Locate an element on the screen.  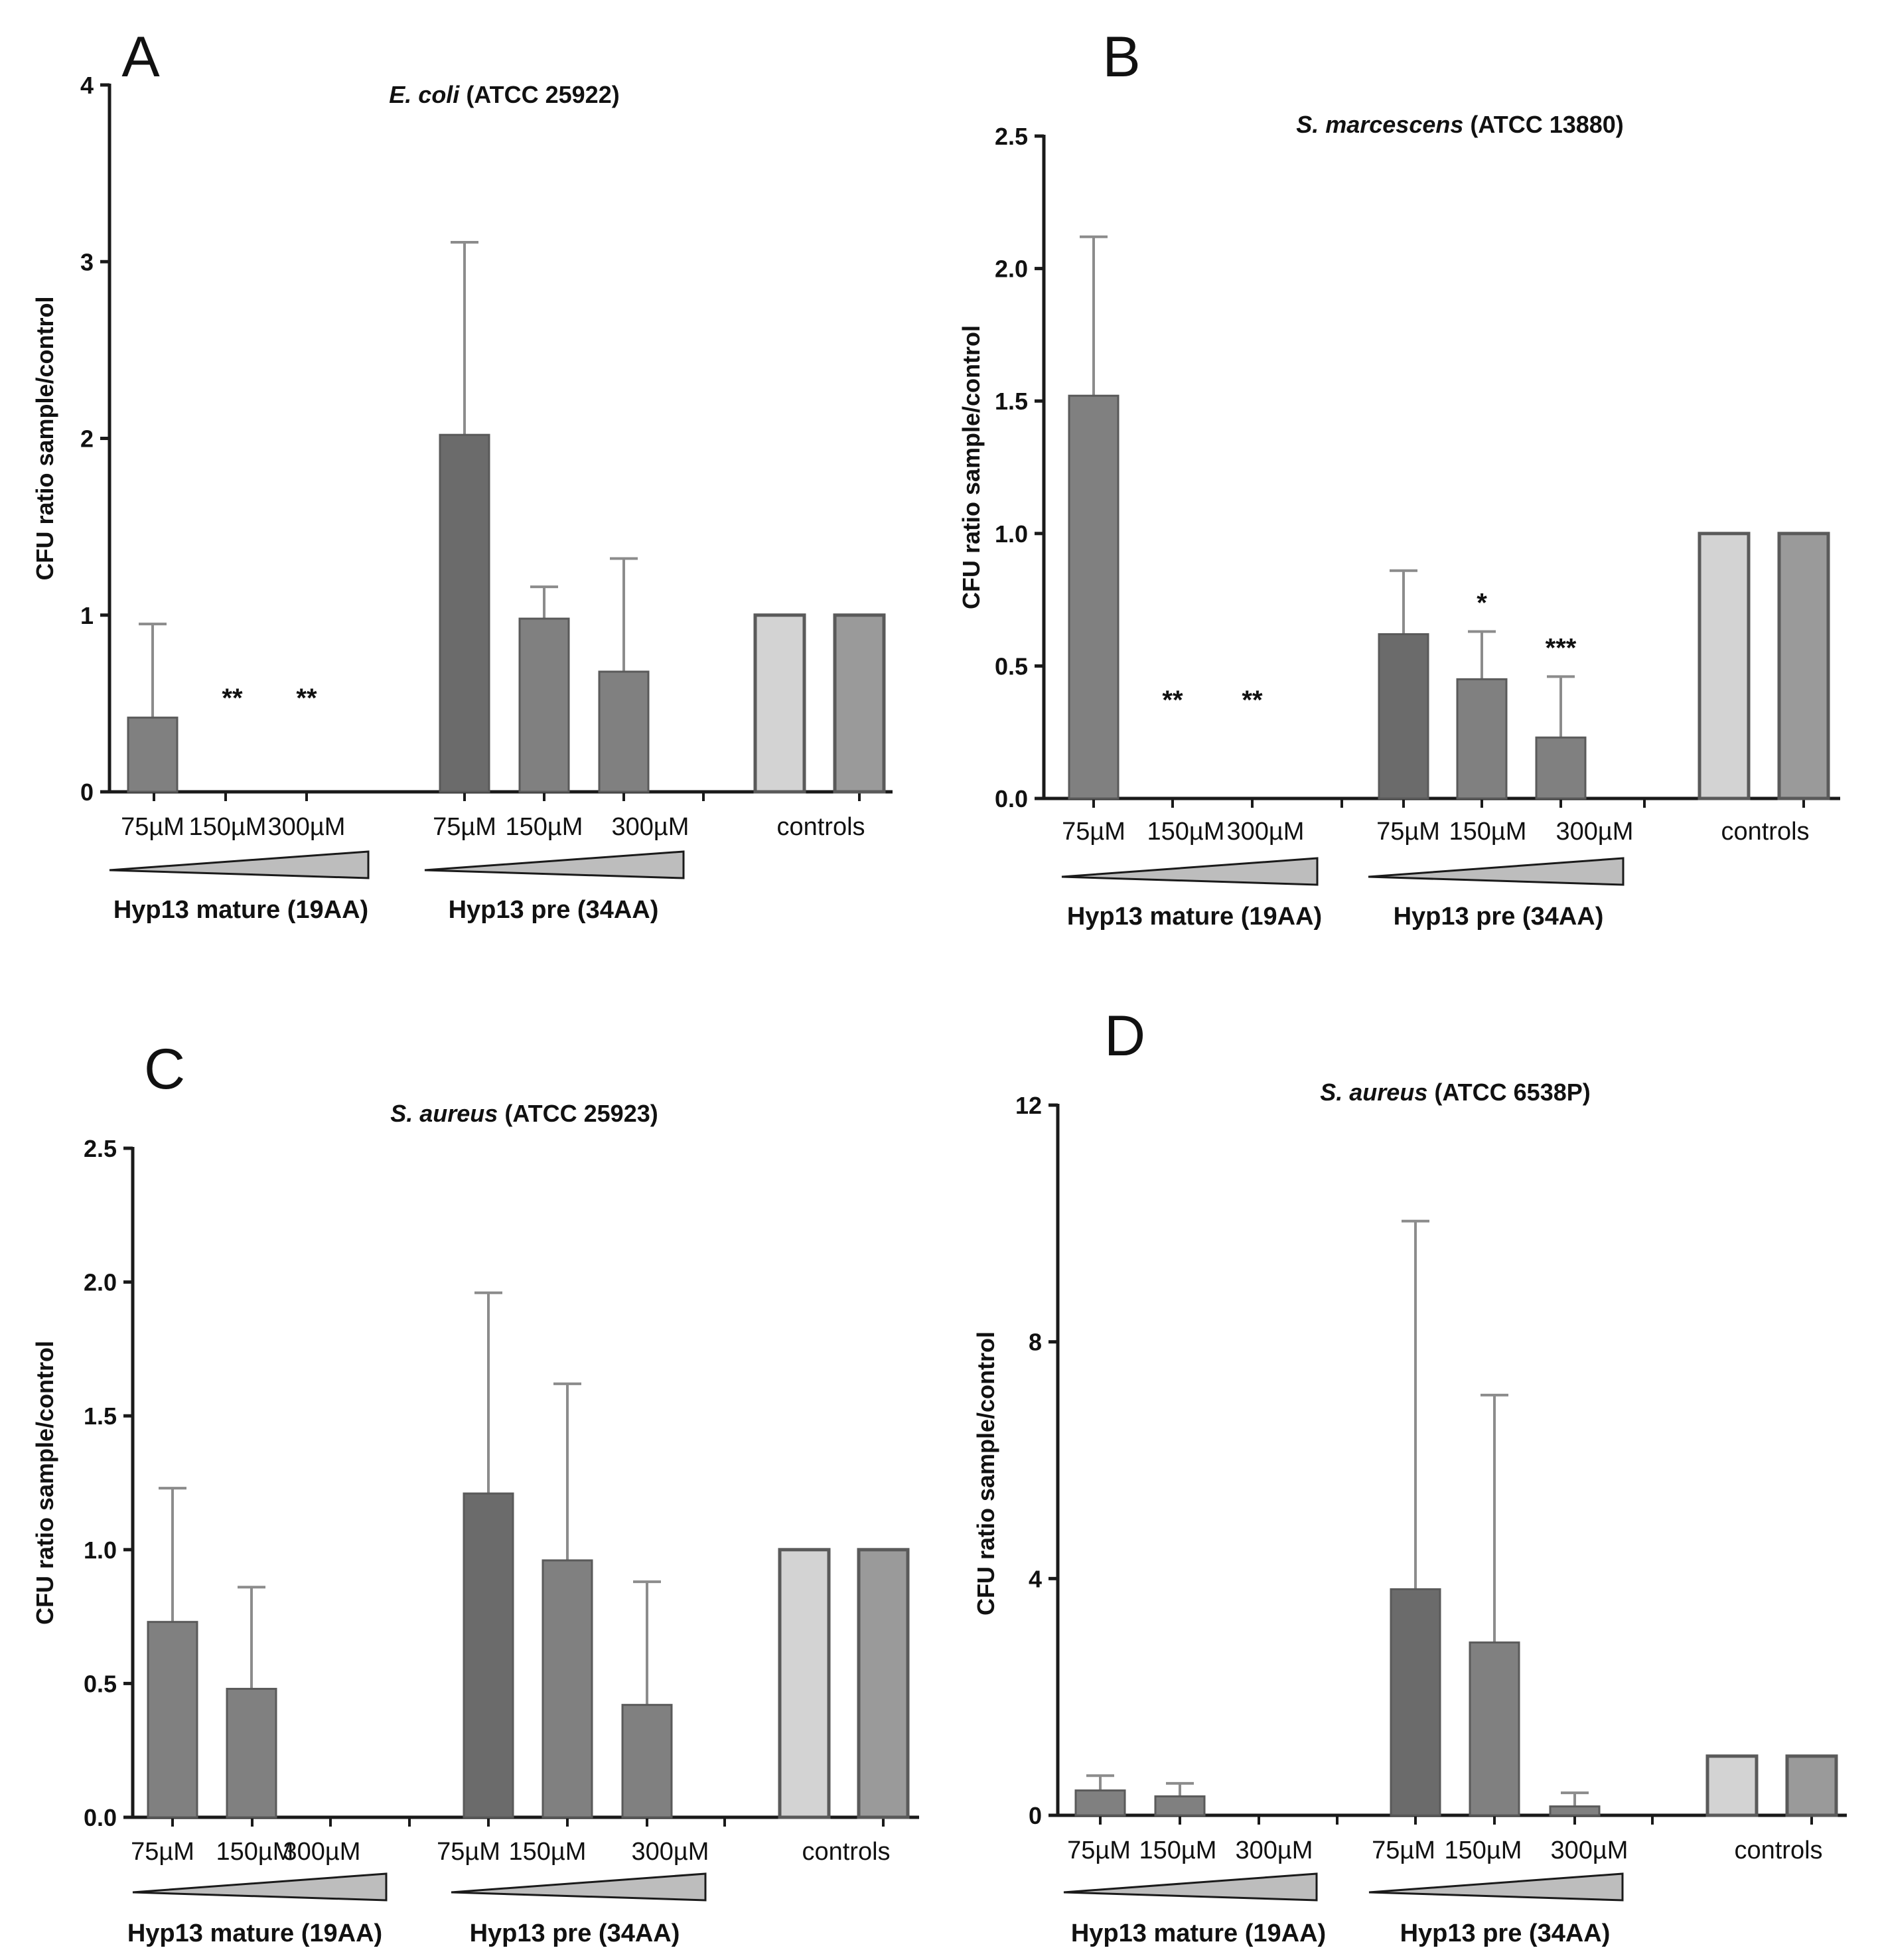
y-tick-label: 2.0 is located at coordinates (100, 1282).